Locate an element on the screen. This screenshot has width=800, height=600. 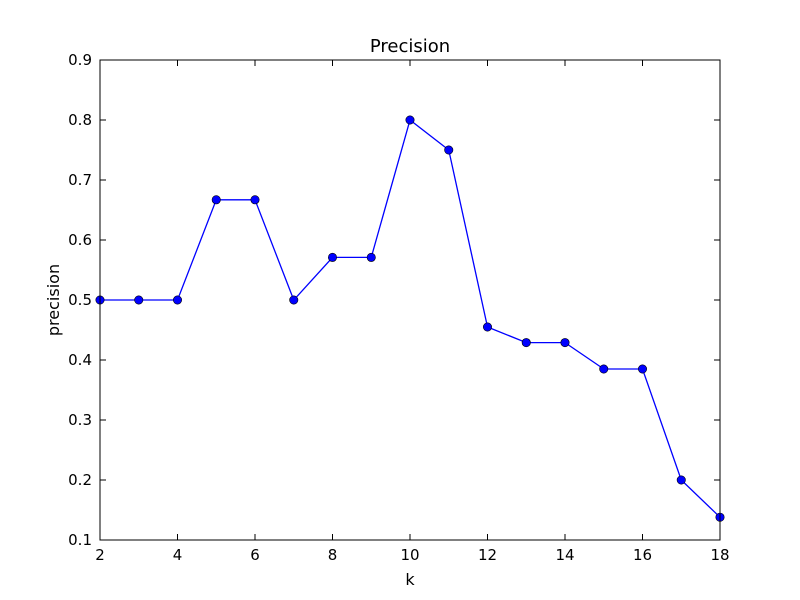
x-tick-label: 6 is located at coordinates (255, 555).